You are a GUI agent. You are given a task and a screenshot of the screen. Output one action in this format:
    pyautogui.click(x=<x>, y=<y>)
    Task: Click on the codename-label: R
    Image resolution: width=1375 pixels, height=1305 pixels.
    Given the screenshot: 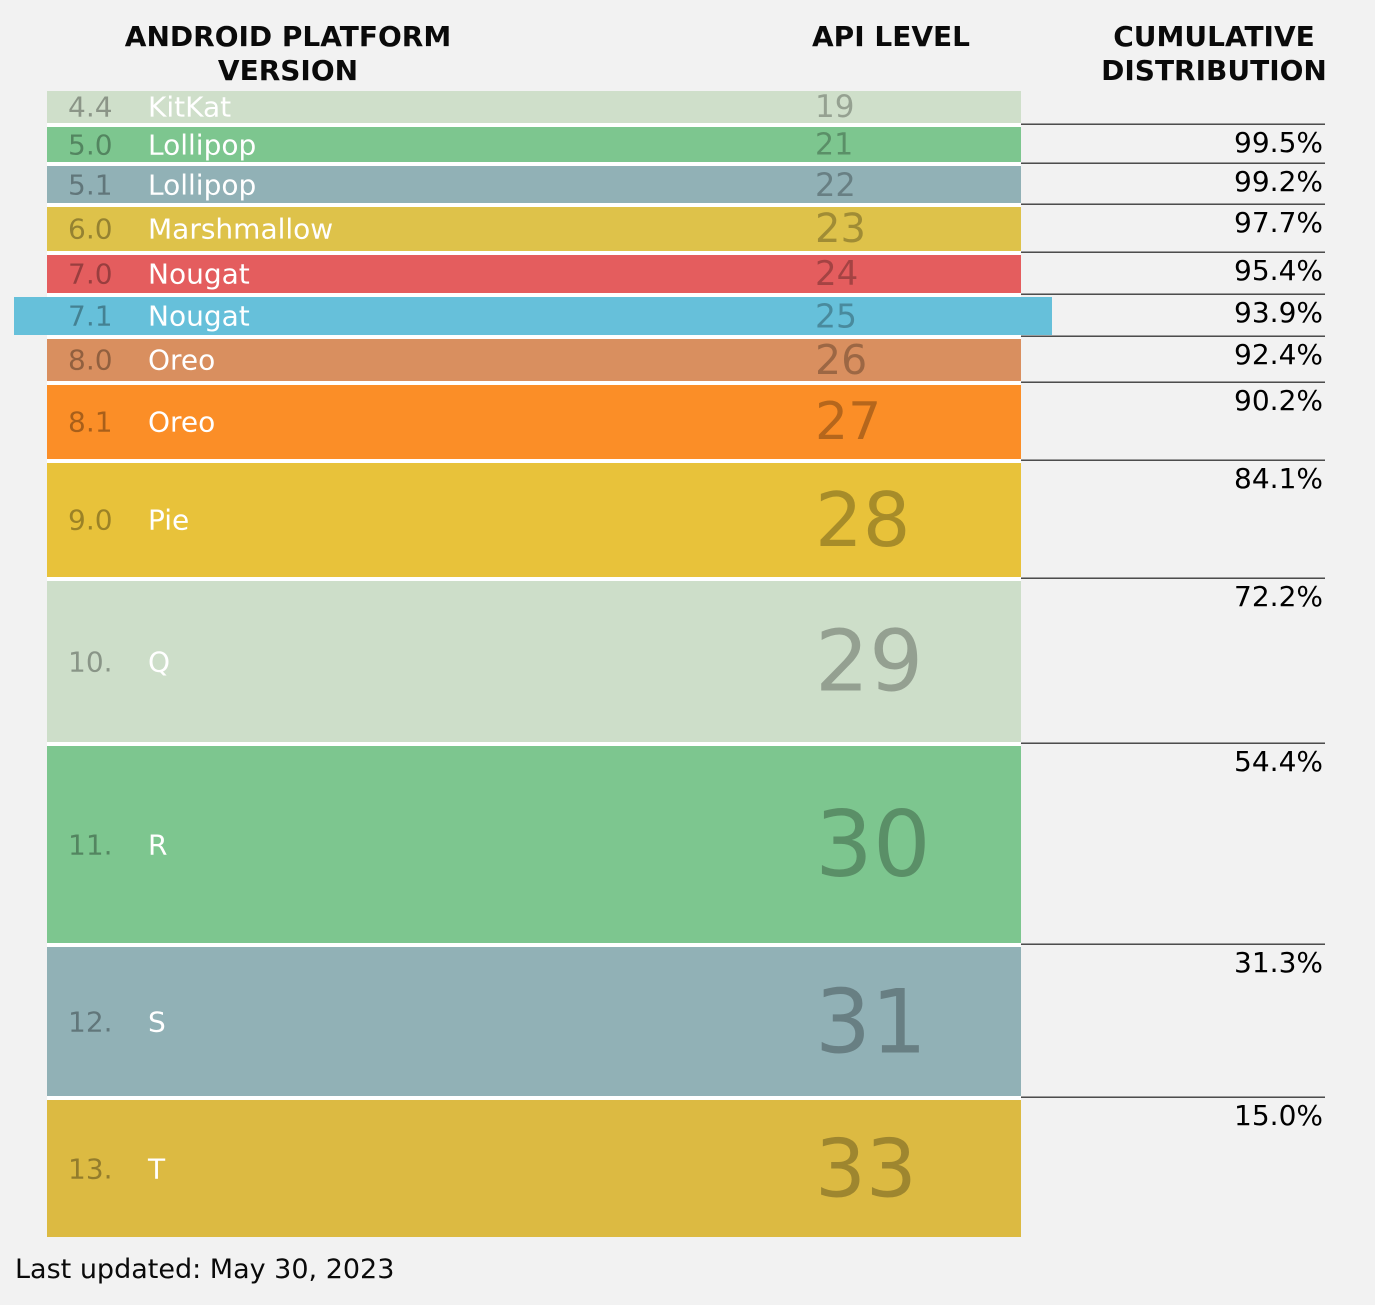 What is the action you would take?
    pyautogui.click(x=158, y=844)
    